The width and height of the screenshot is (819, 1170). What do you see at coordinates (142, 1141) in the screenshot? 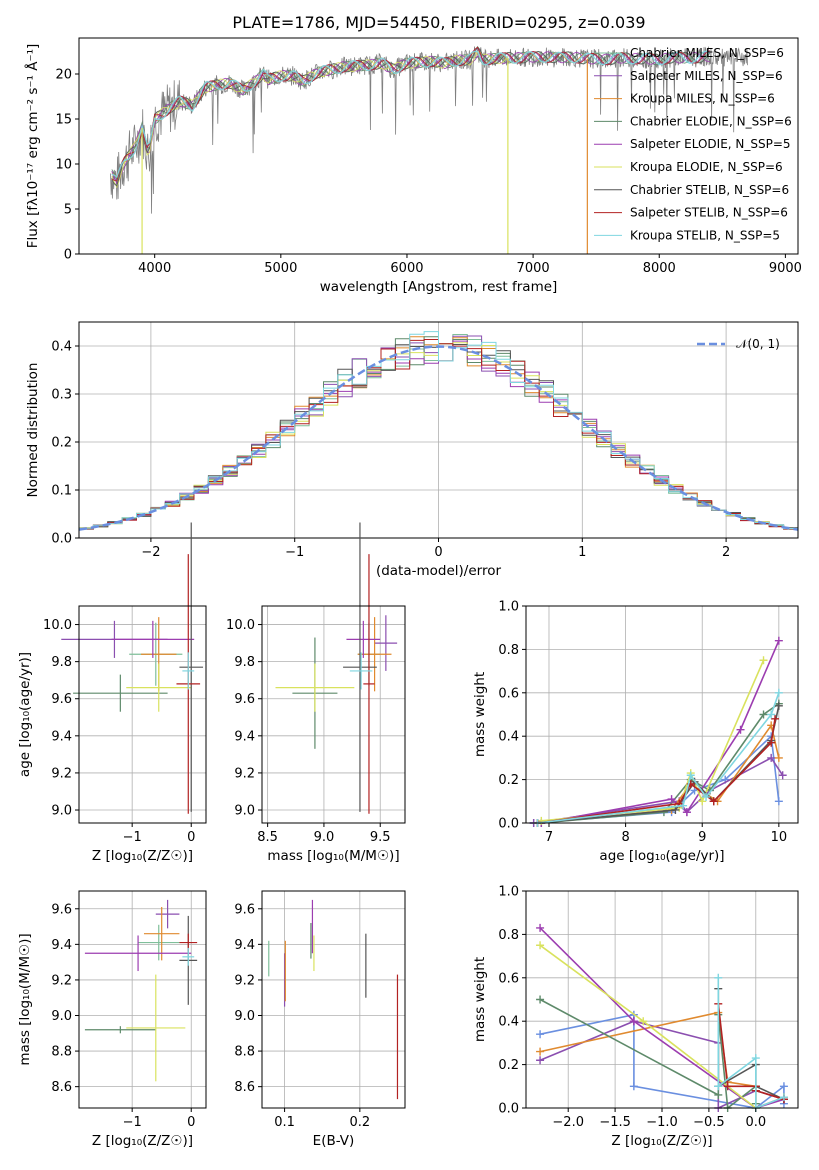
I see `x-axis-label: Z [log₁₀(Z/Z☉)]` at bounding box center [142, 1141].